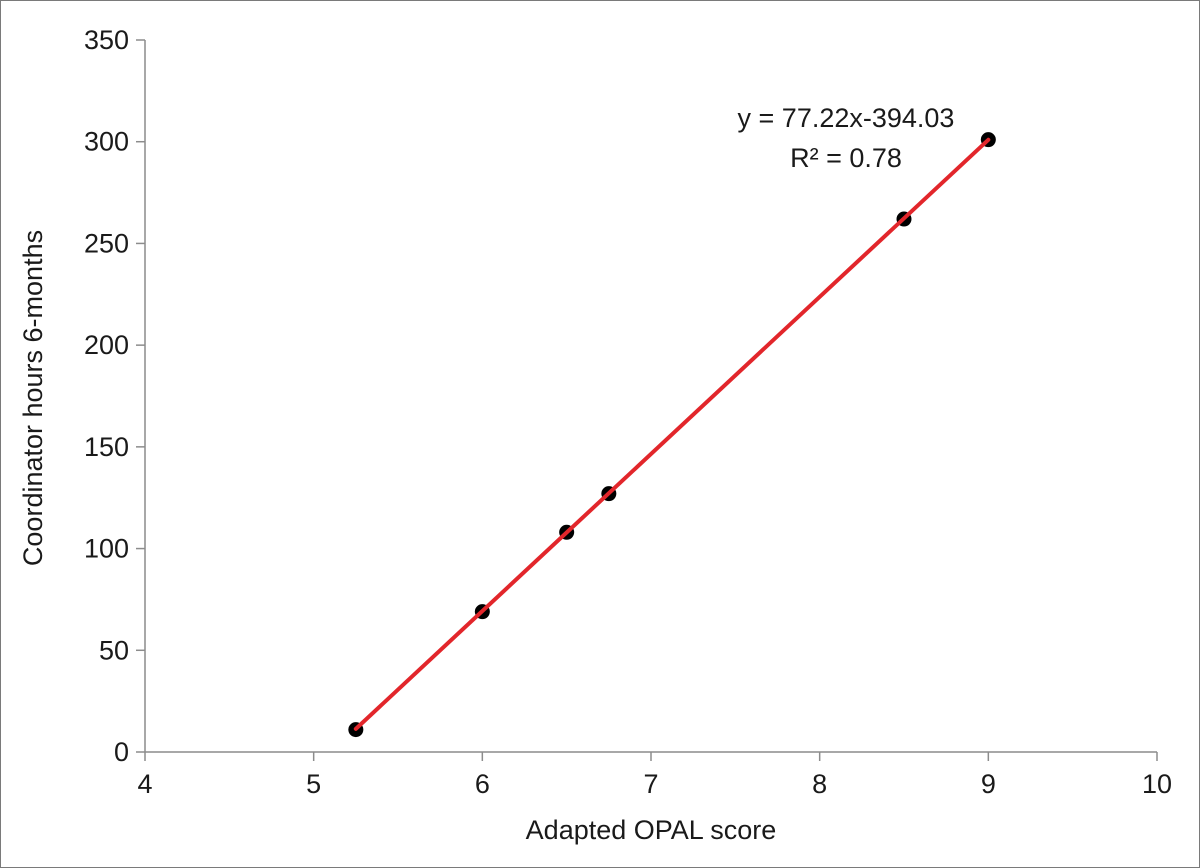 Image resolution: width=1200 pixels, height=868 pixels. What do you see at coordinates (106, 447) in the screenshot?
I see `y-tick-label: 150` at bounding box center [106, 447].